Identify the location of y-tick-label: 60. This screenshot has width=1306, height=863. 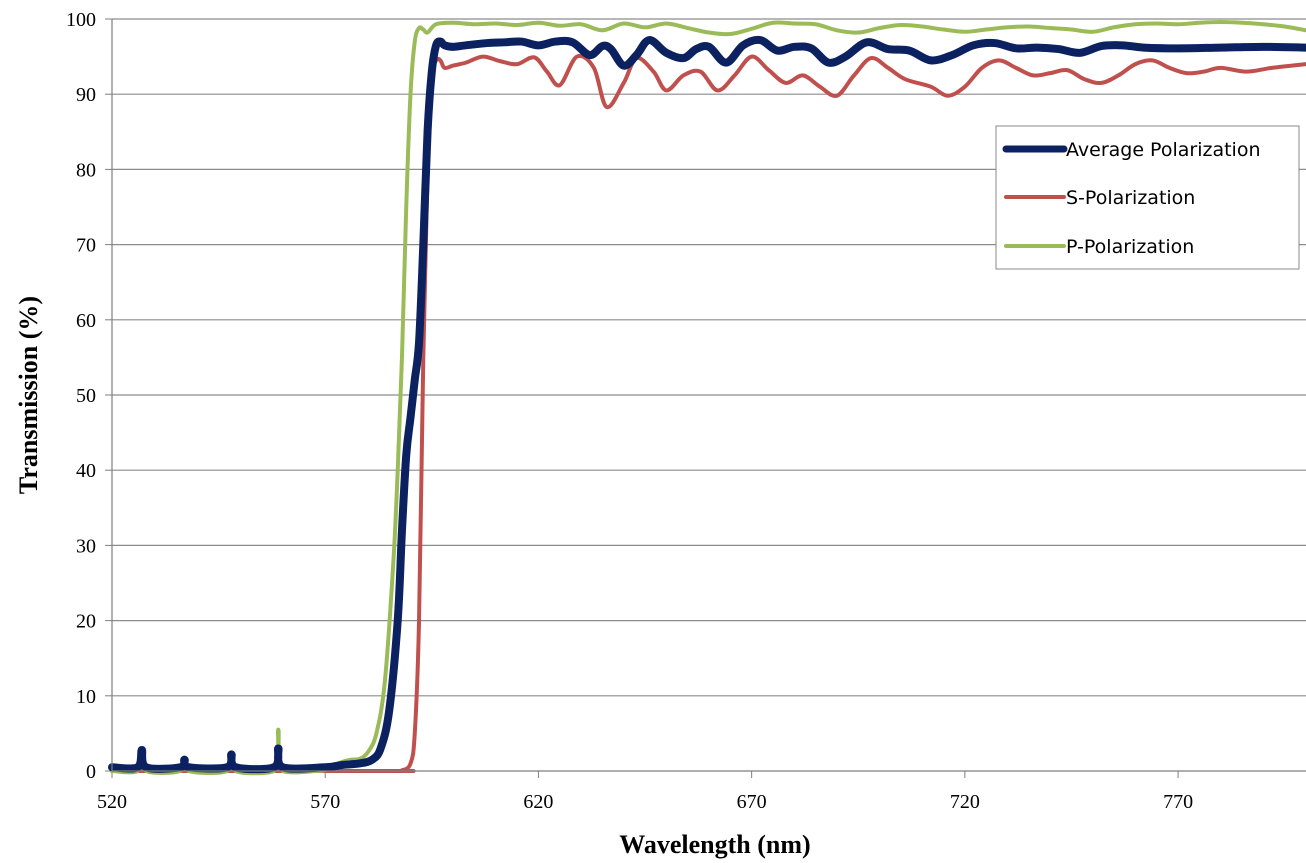
(86, 321).